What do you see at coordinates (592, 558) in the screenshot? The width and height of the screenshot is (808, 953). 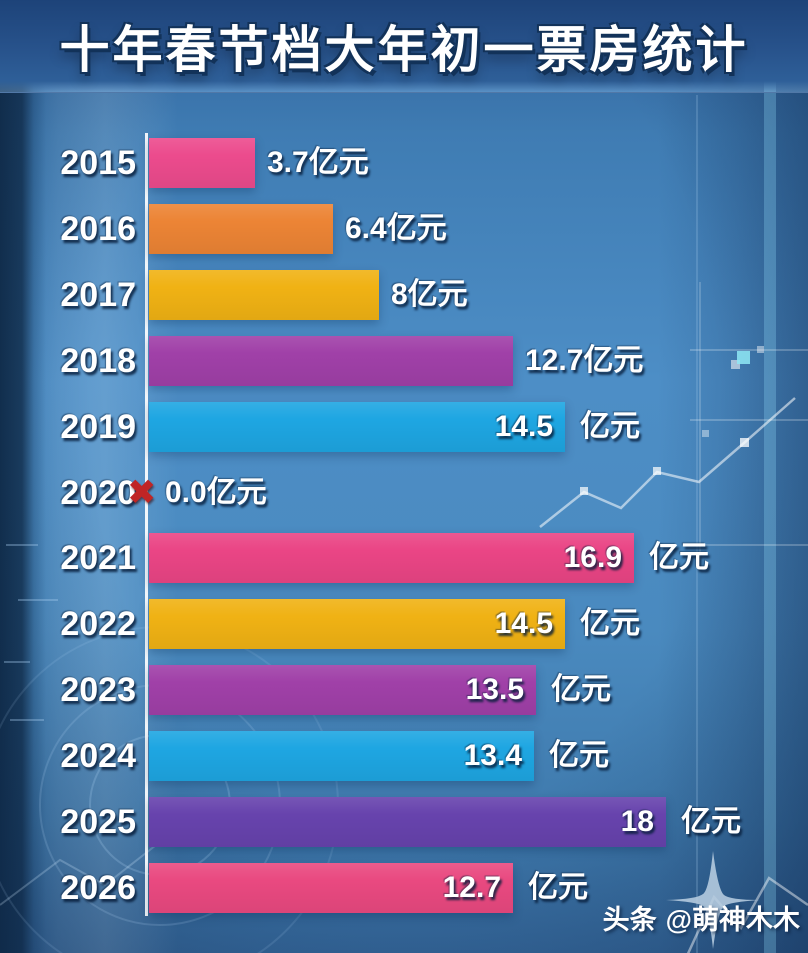 I see `value-number: 16.9` at bounding box center [592, 558].